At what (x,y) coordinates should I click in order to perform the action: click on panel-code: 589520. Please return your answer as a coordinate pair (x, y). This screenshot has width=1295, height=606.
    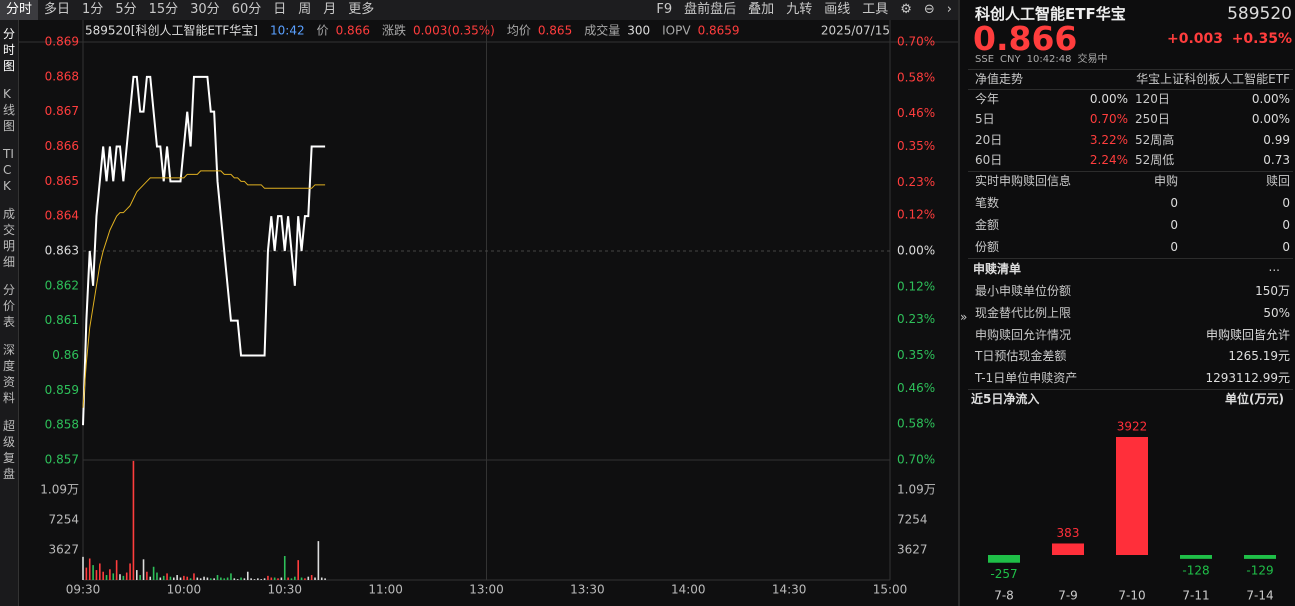
    Looking at the image, I should click on (1259, 14).